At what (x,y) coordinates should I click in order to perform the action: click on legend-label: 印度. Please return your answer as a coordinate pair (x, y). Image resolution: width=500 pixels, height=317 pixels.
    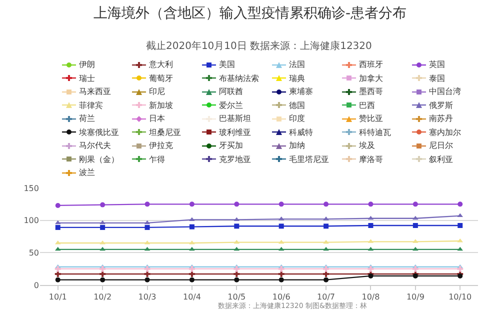
    Looking at the image, I should click on (297, 118).